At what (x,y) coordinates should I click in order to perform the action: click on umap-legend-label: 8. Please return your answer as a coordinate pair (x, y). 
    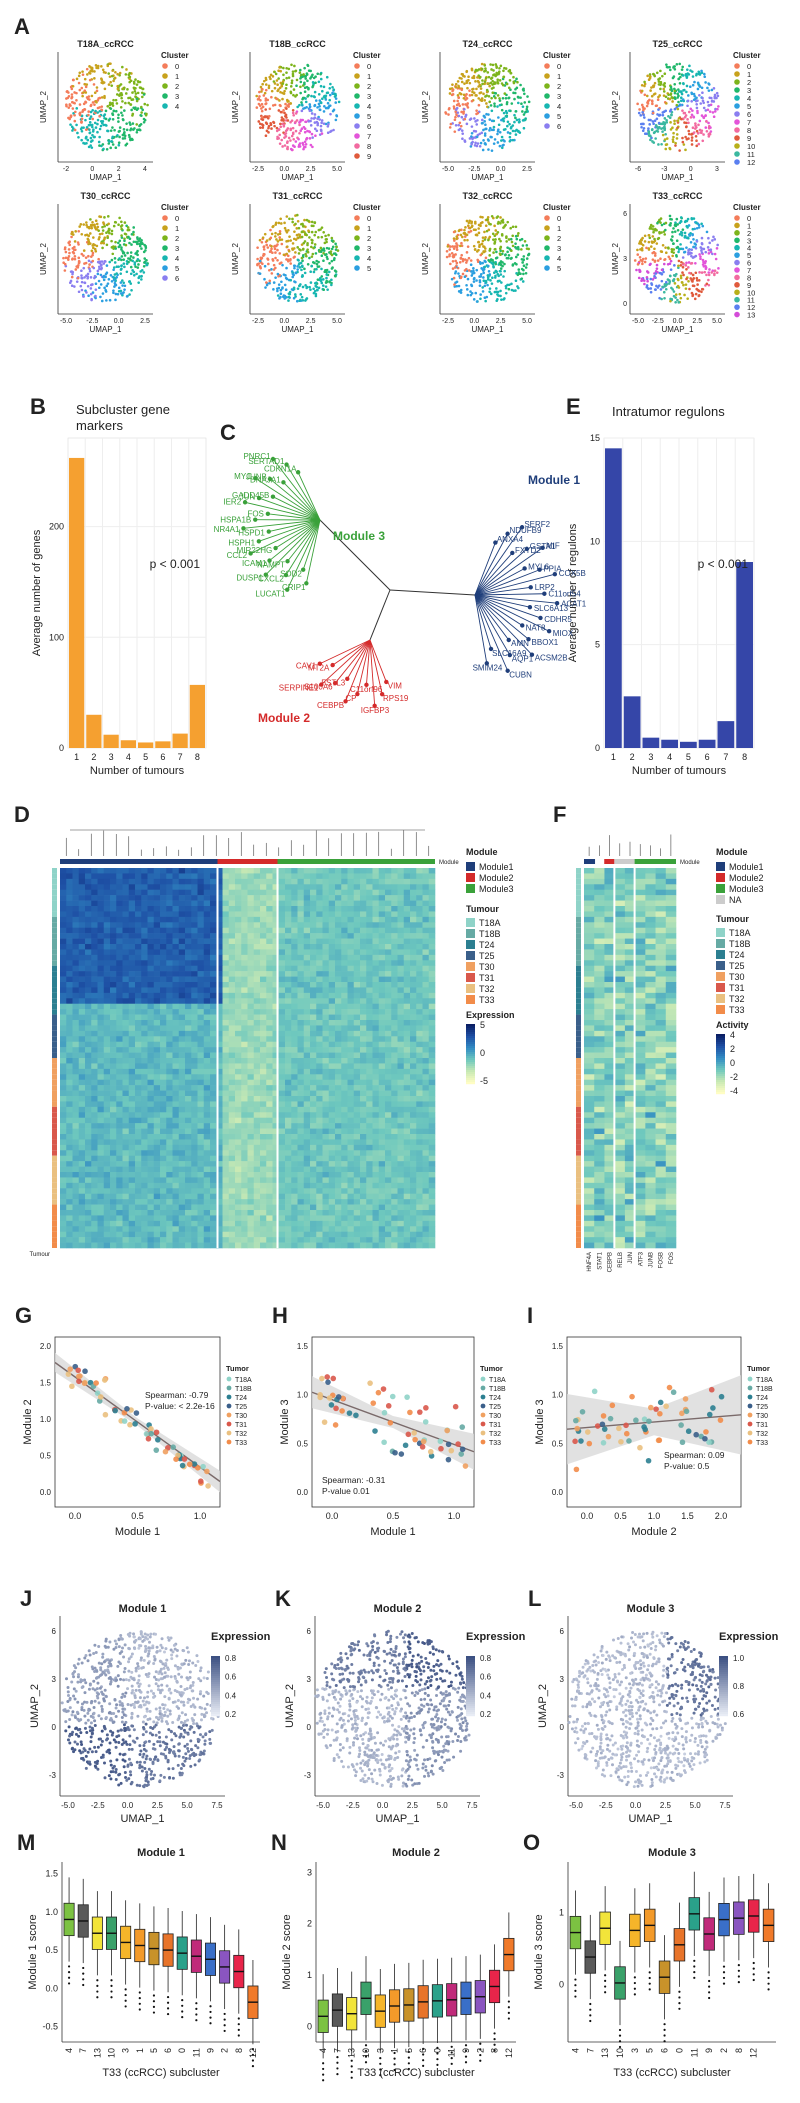
    Looking at the image, I should click on (369, 146).